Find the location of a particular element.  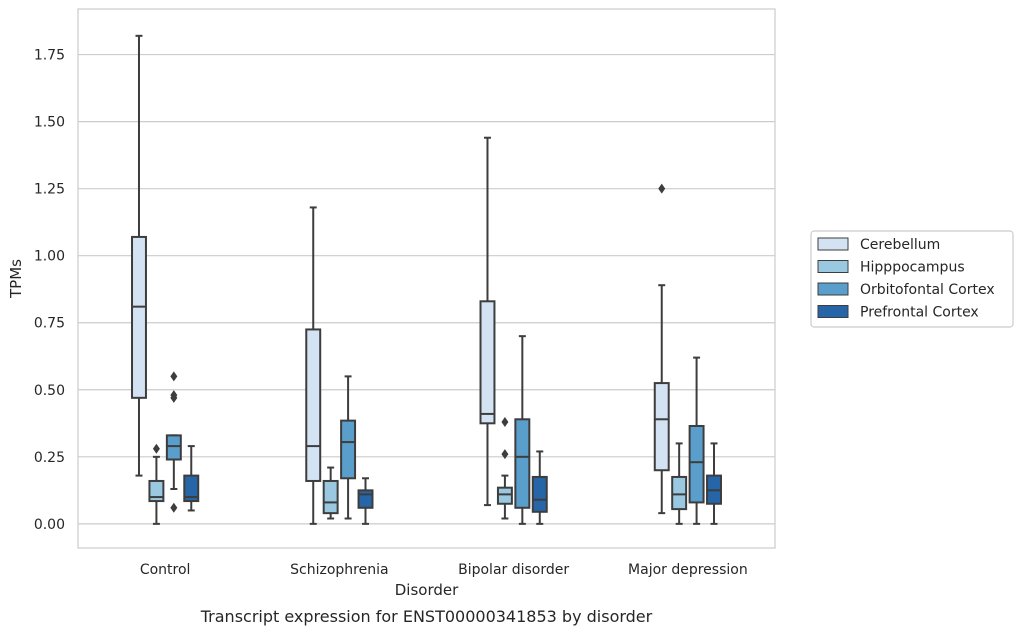

legend-label: Hipppocampus is located at coordinates (912, 268).